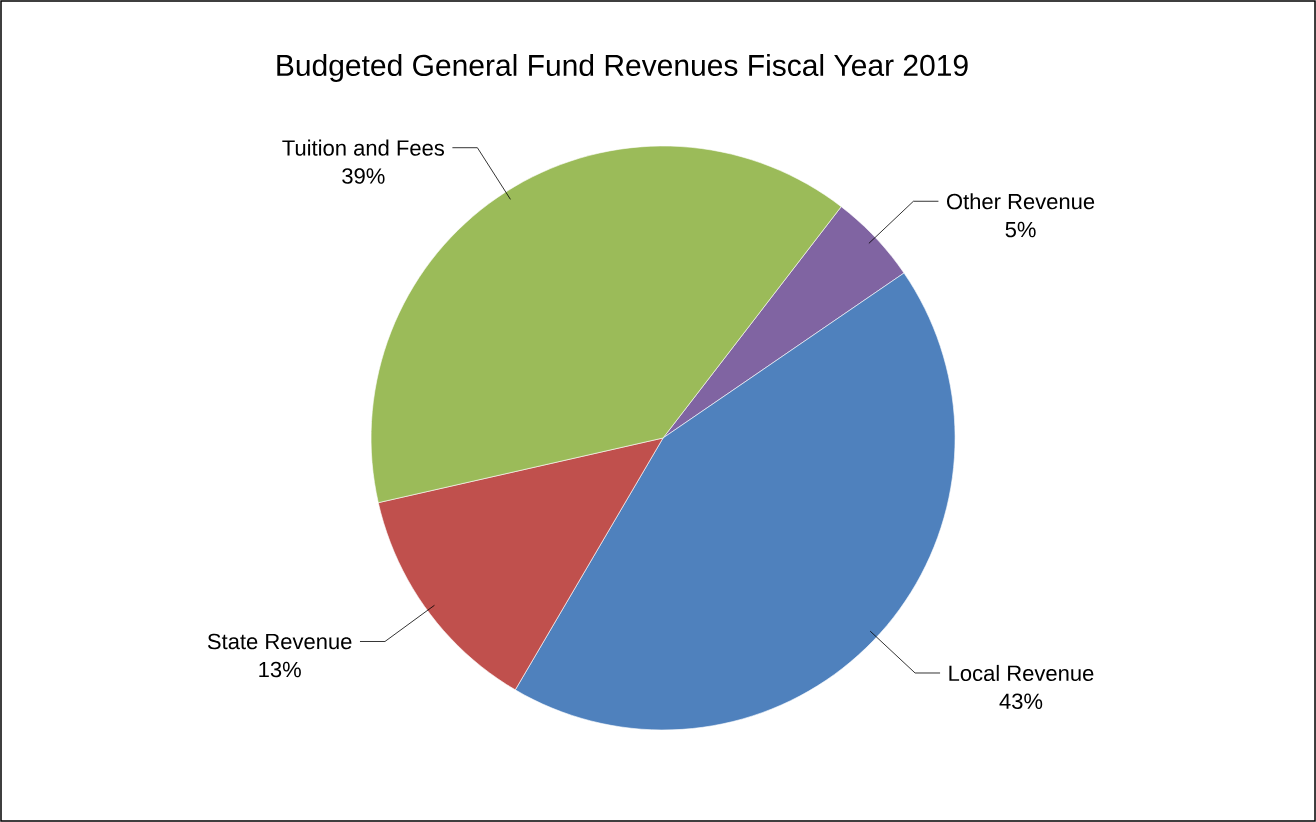 Image resolution: width=1316 pixels, height=822 pixels. Describe the element at coordinates (1020, 229) in the screenshot. I see `data-label: 5%` at that location.